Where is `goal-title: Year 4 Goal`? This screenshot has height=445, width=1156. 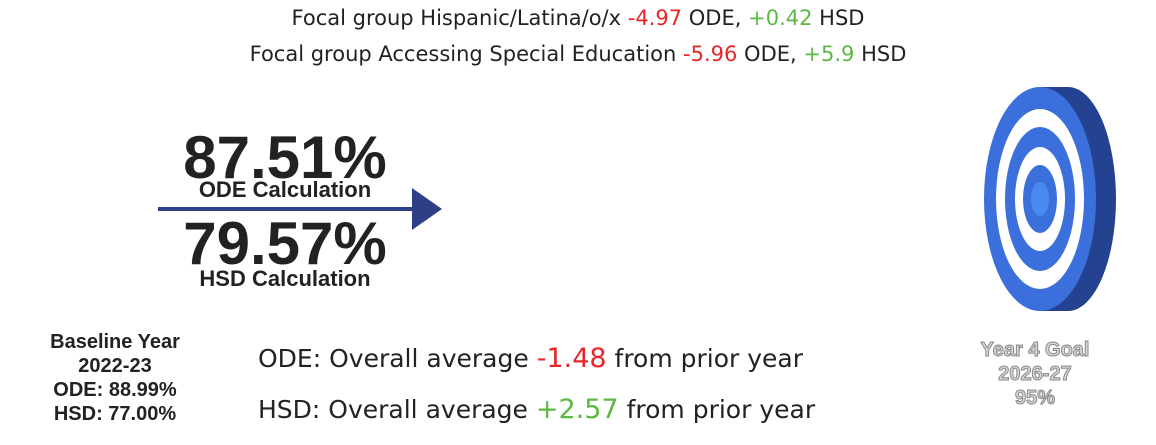 goal-title: Year 4 Goal is located at coordinates (1035, 350).